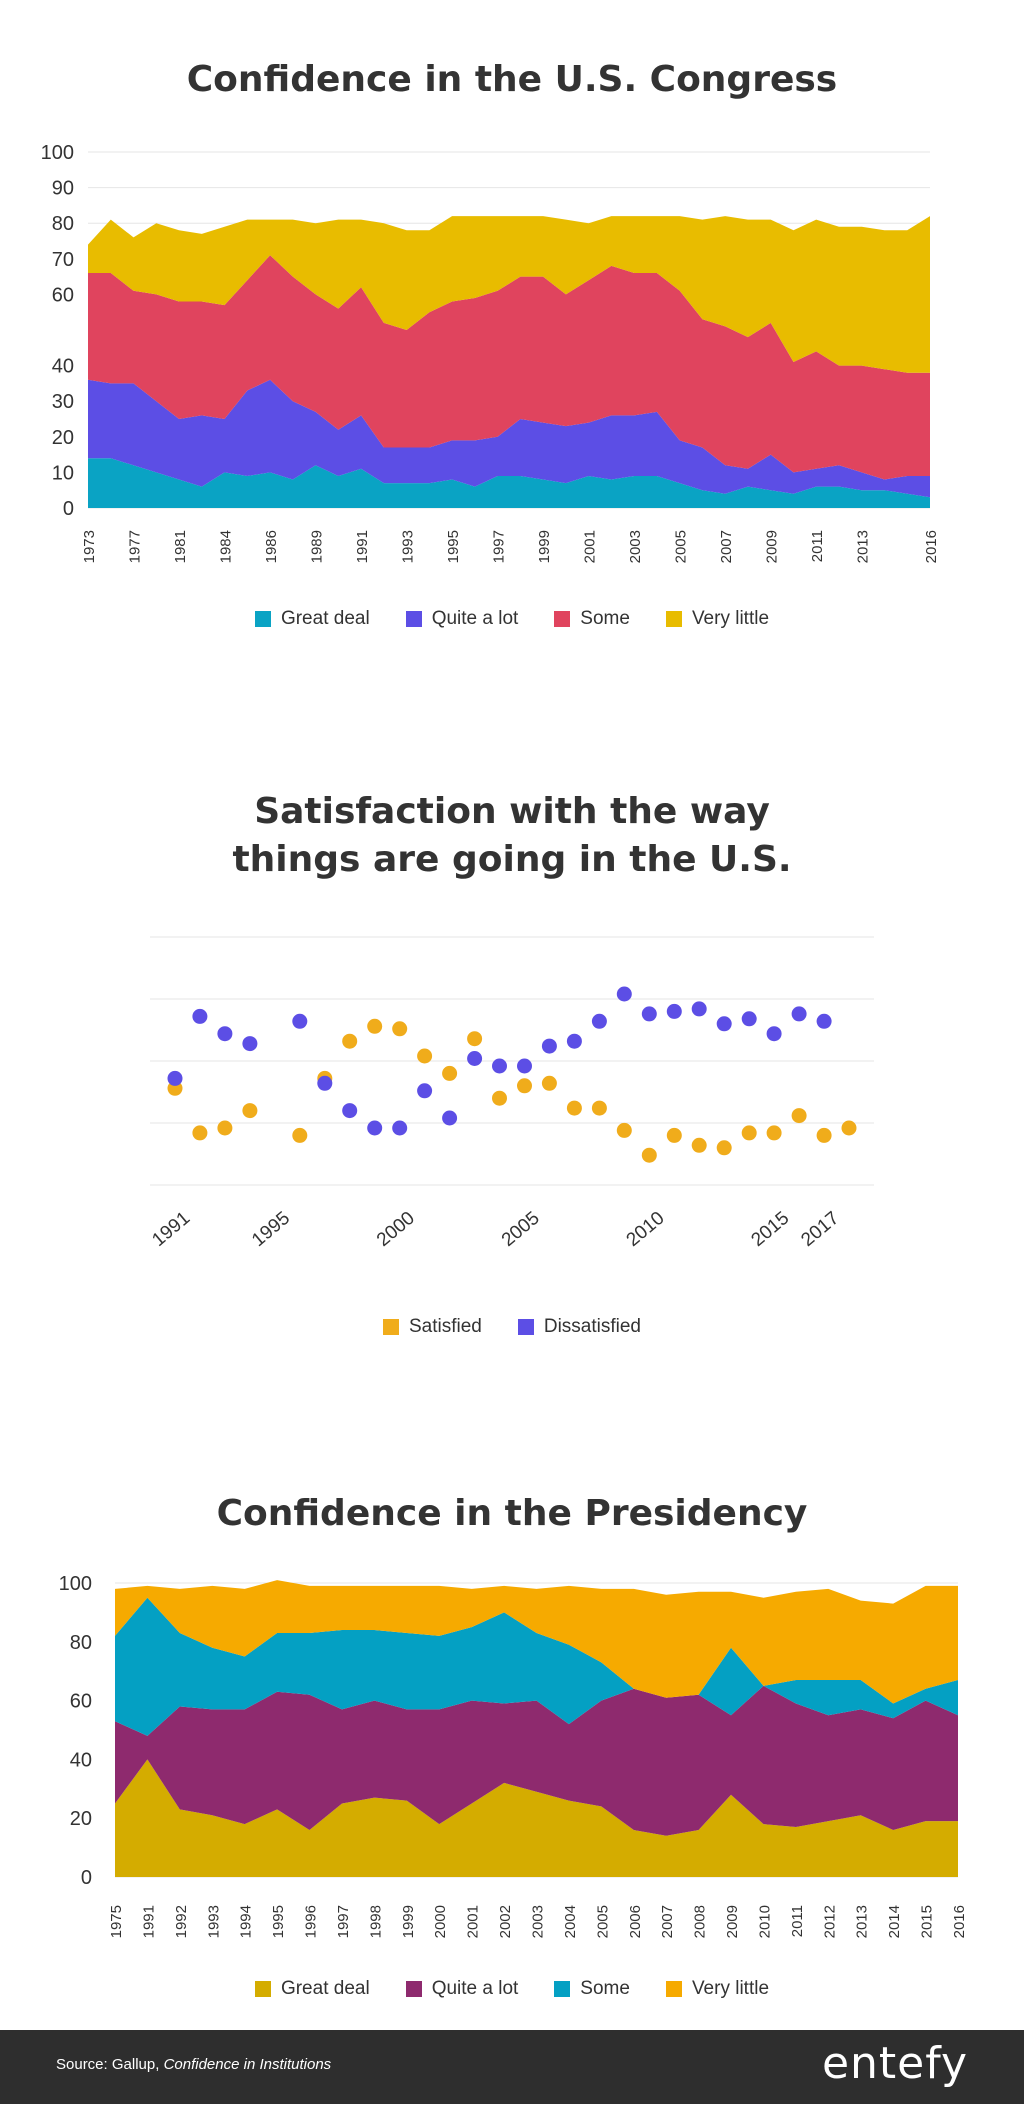 This screenshot has width=1024, height=2104. I want to click on chart3-x-tick: 1991, so click(148, 1921).